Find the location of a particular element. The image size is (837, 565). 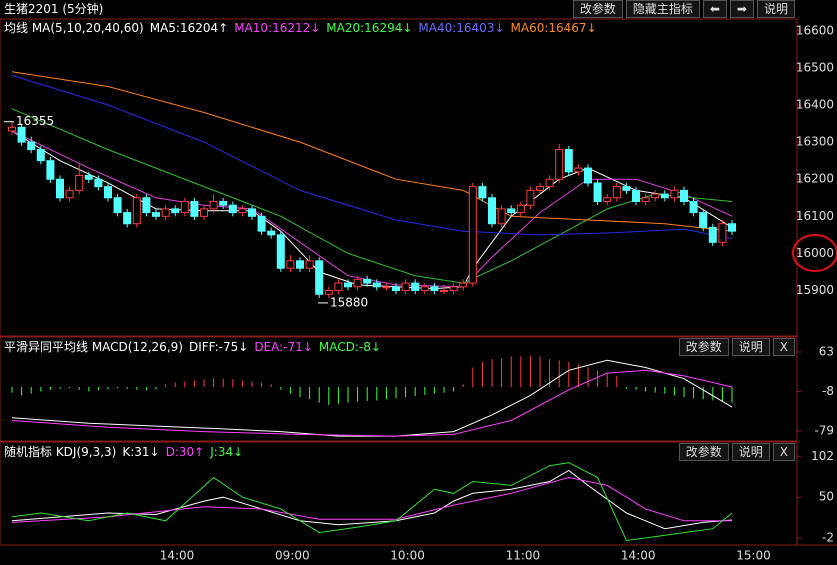

legend-item: J:34↓ is located at coordinates (227, 452).